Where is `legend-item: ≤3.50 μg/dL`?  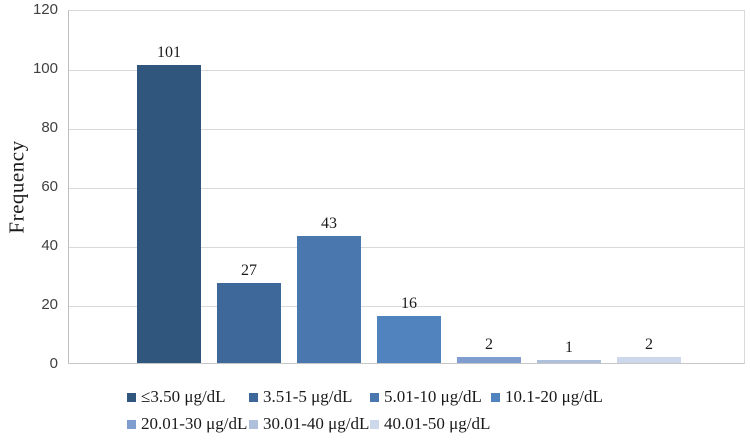
legend-item: ≤3.50 μg/dL is located at coordinates (176, 397).